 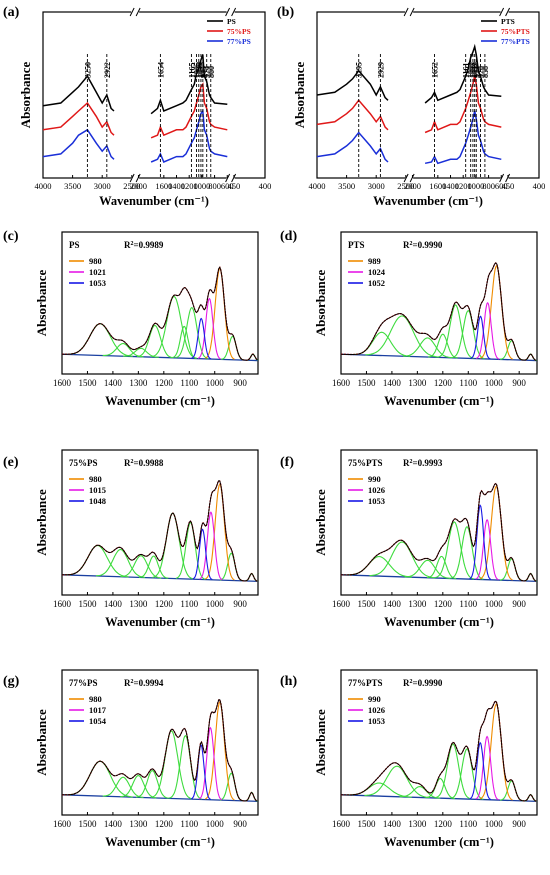 What do you see at coordinates (74, 245) in the screenshot?
I see `sample-label: PS` at bounding box center [74, 245].